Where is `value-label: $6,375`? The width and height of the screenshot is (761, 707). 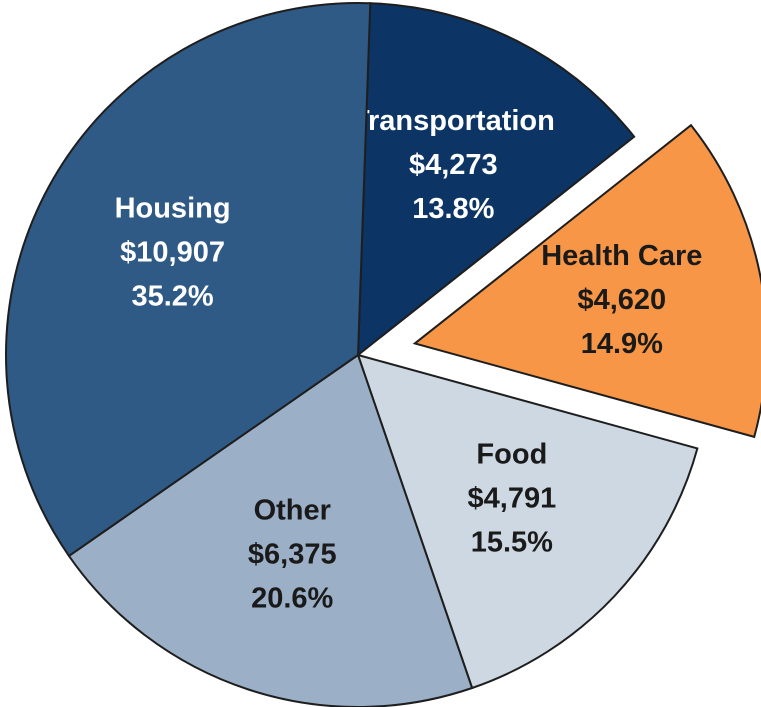
value-label: $6,375 is located at coordinates (292, 554).